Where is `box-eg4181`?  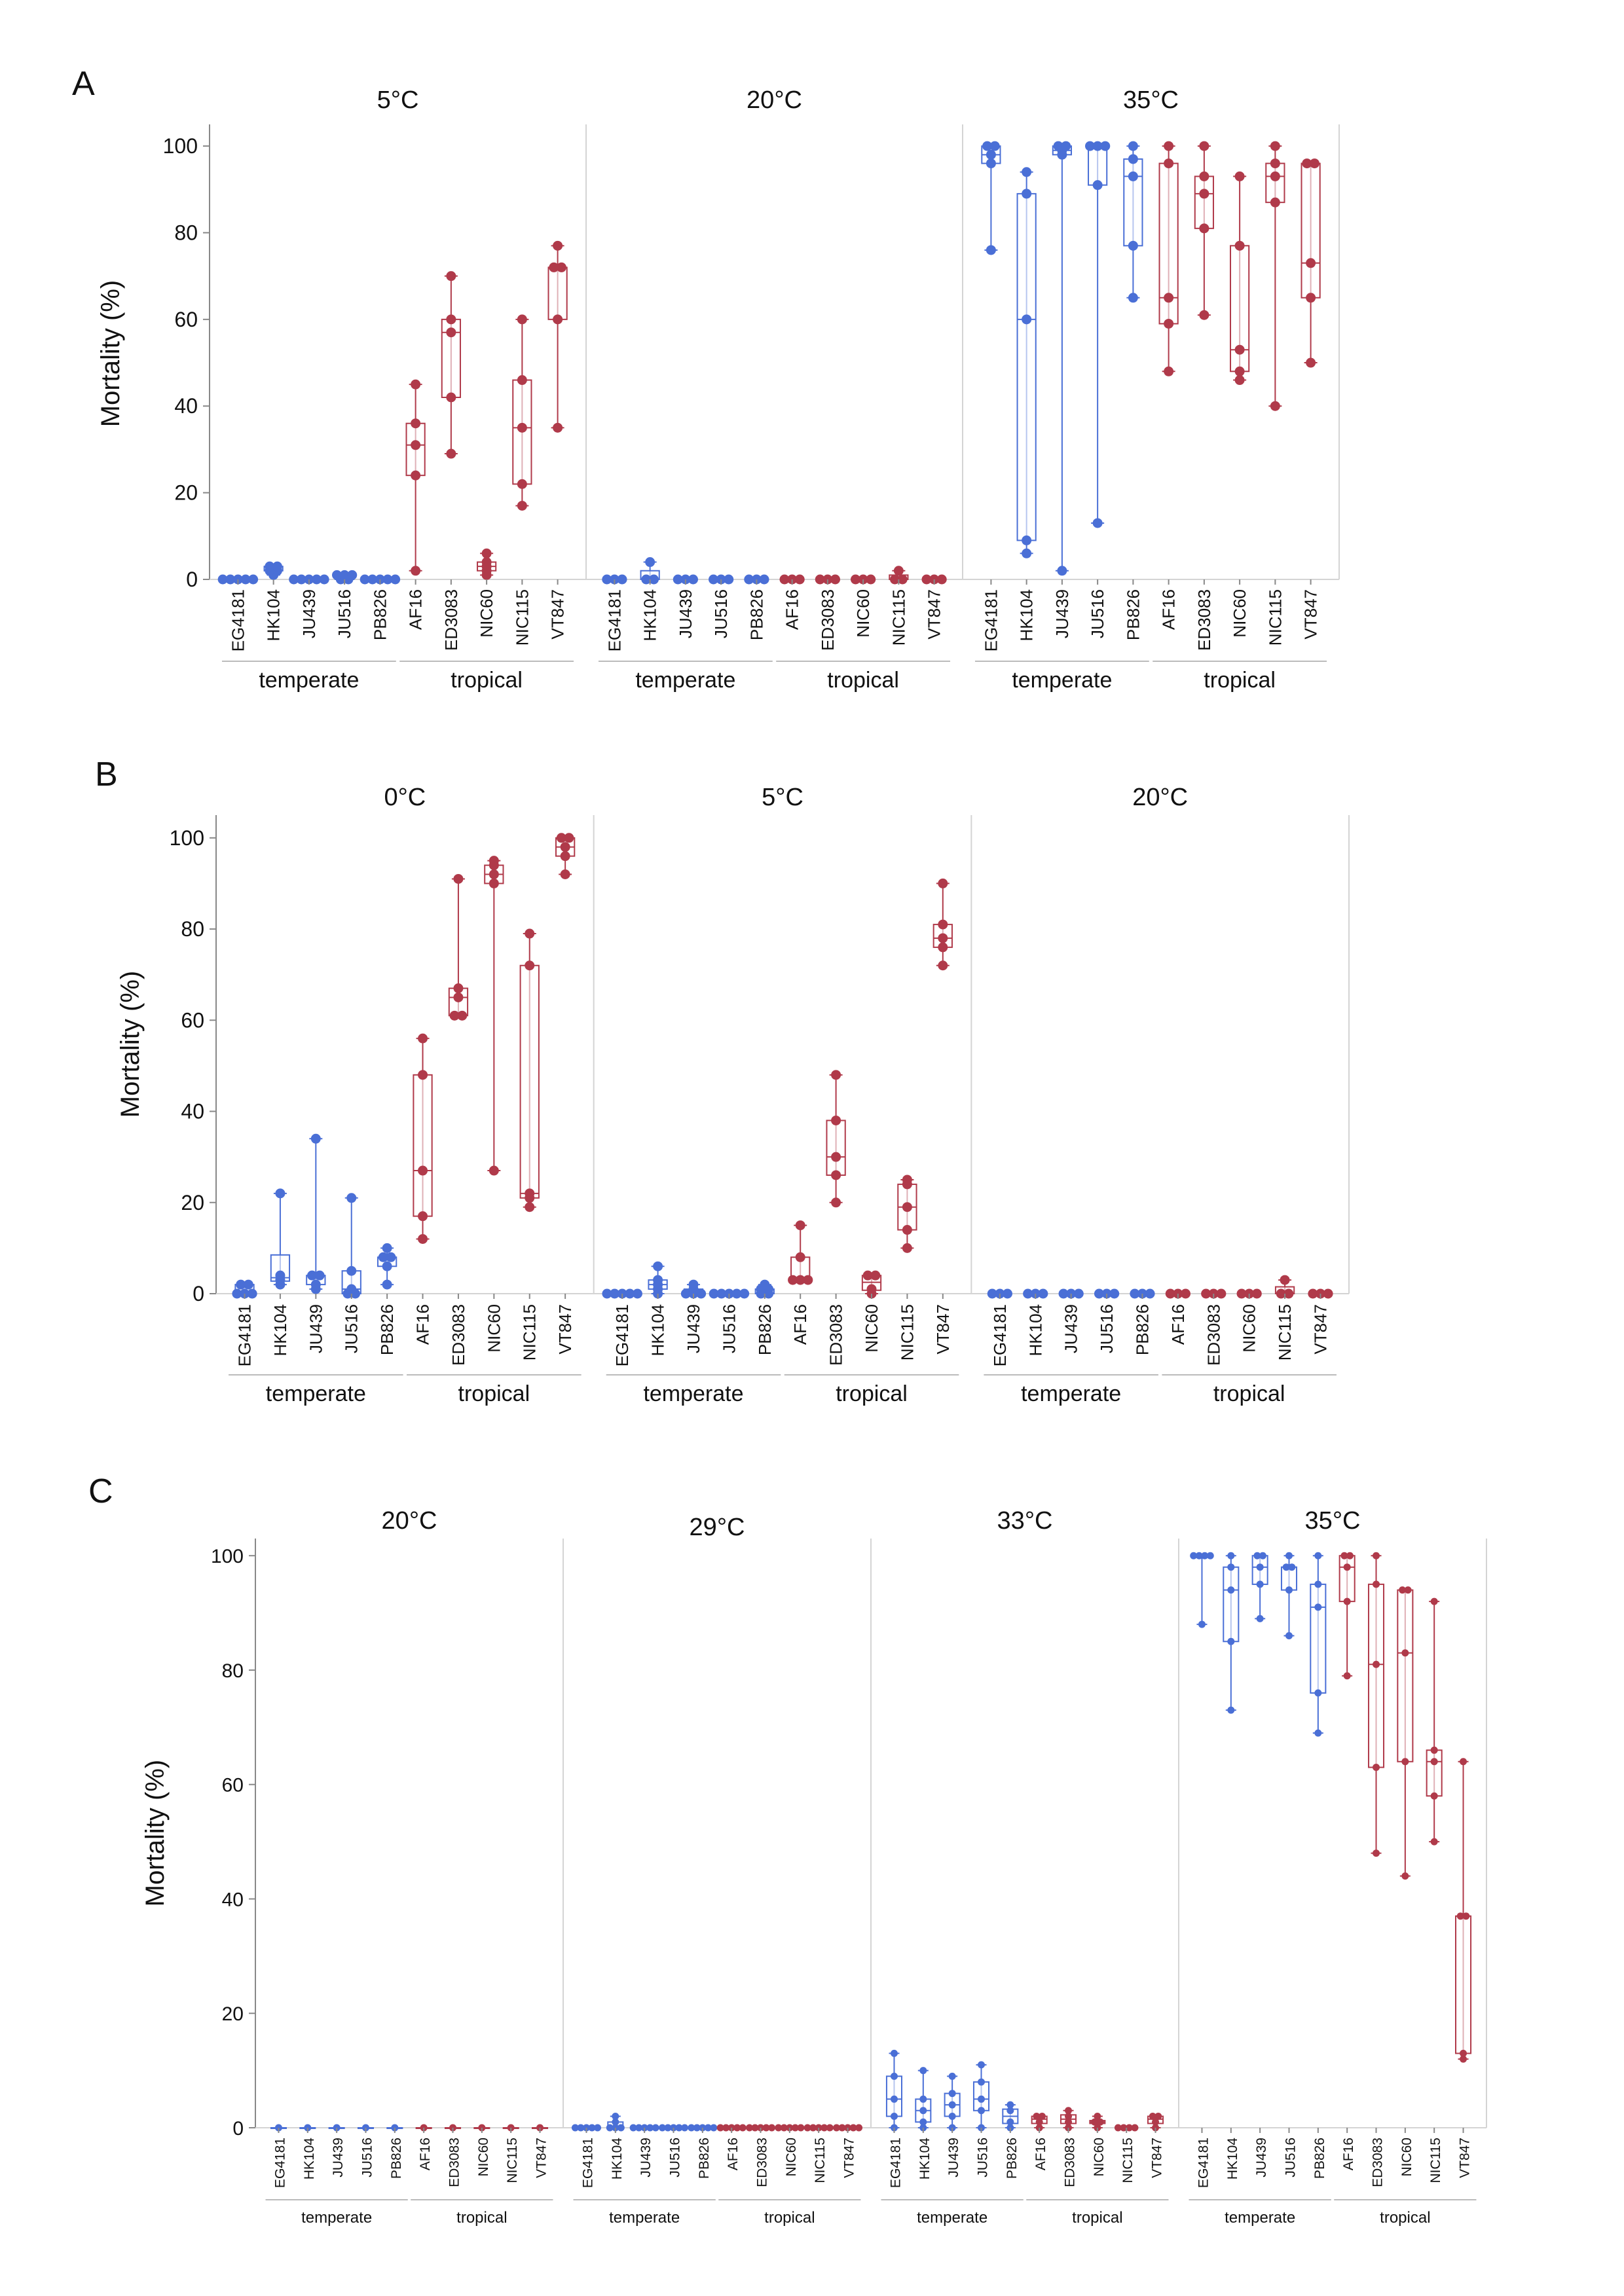
box-eg4181 is located at coordinates (991, 198).